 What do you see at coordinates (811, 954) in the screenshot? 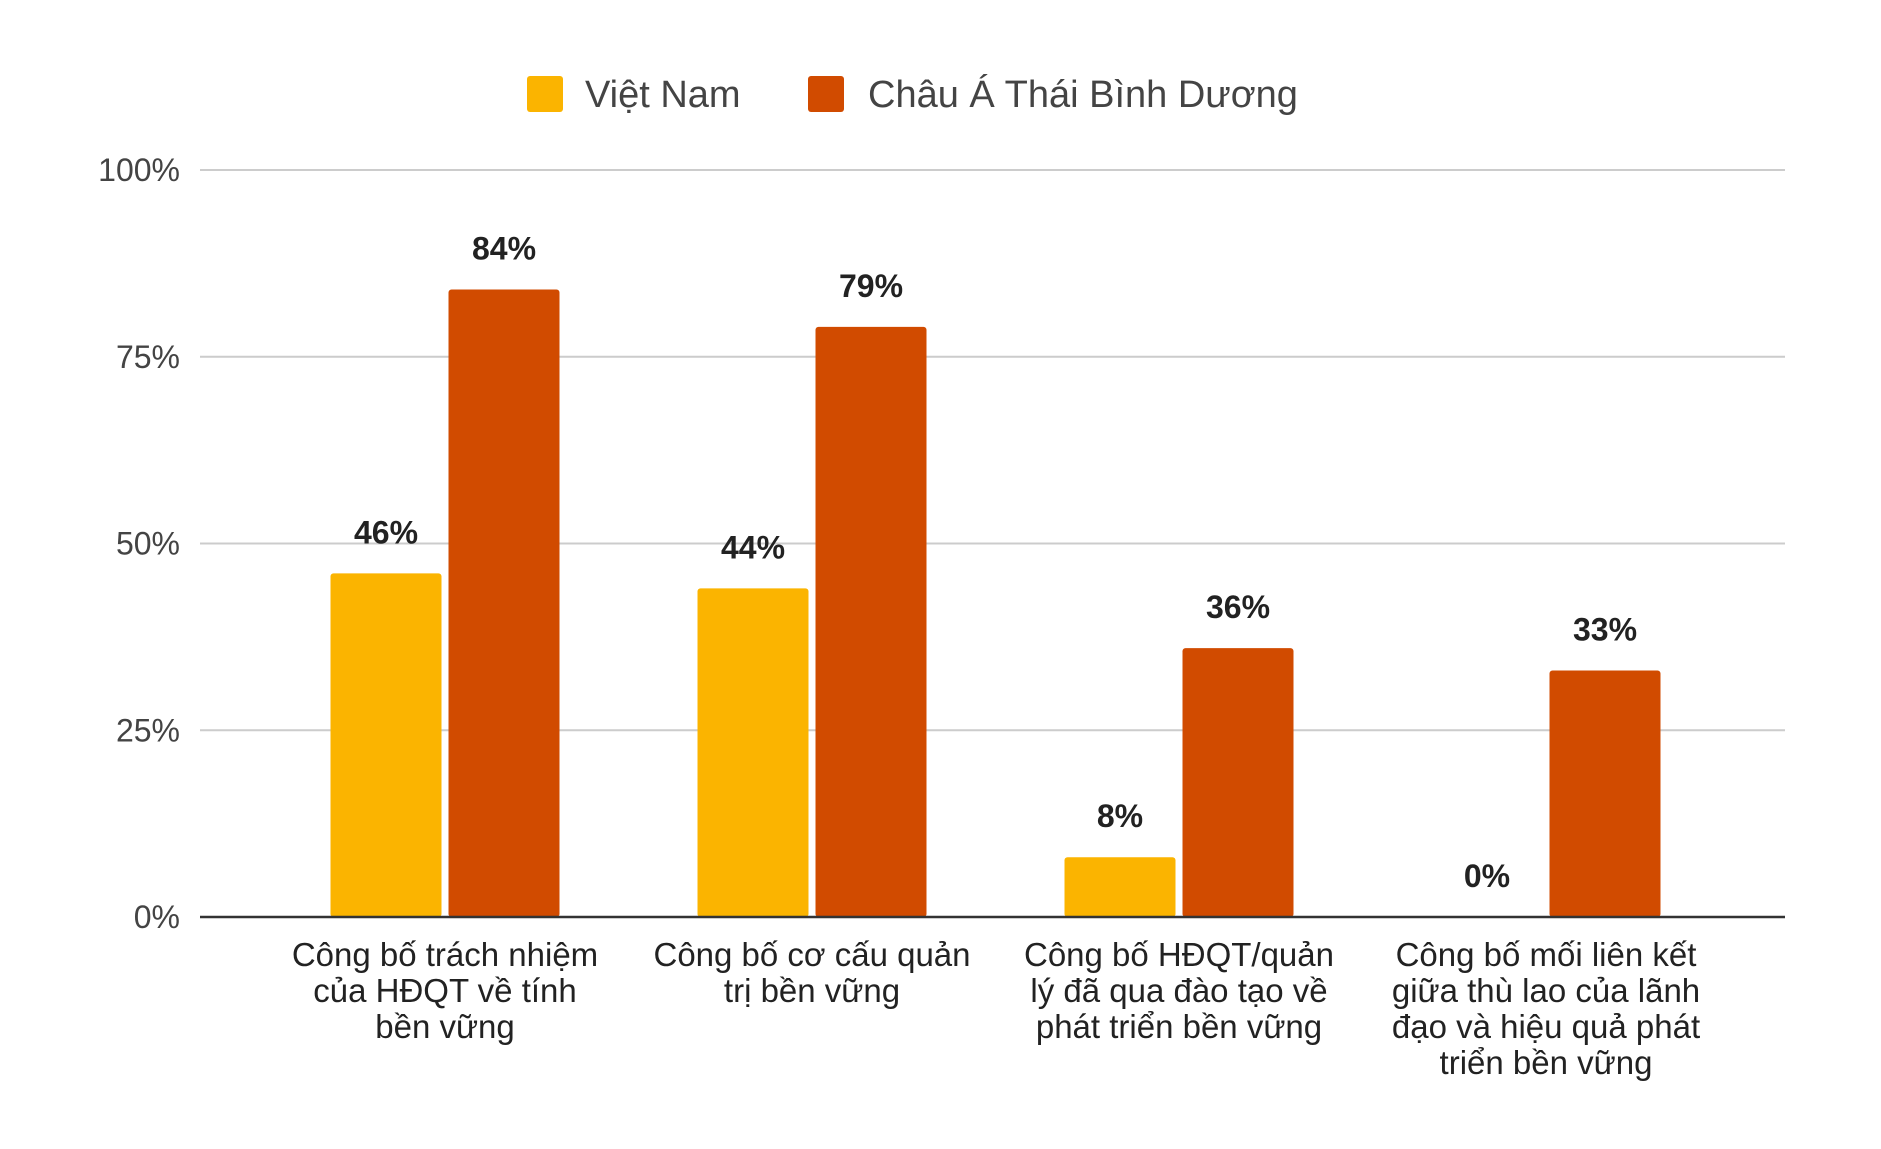
I see `category-label-2-line-1: Công bố cơ cấu quản` at bounding box center [811, 954].